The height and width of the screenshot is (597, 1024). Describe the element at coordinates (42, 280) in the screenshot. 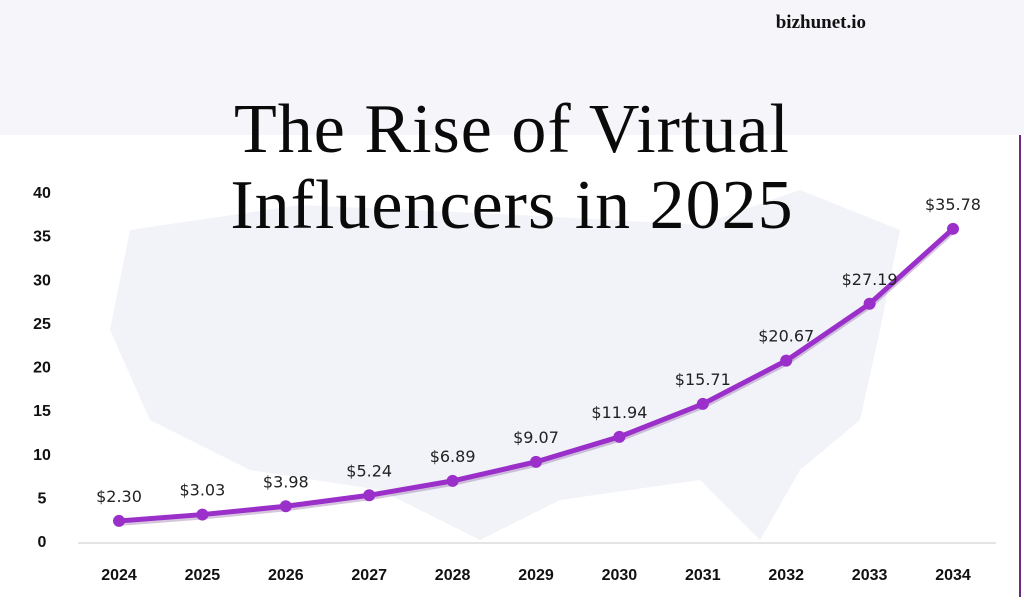

I see `y-tick-label: 30` at that location.